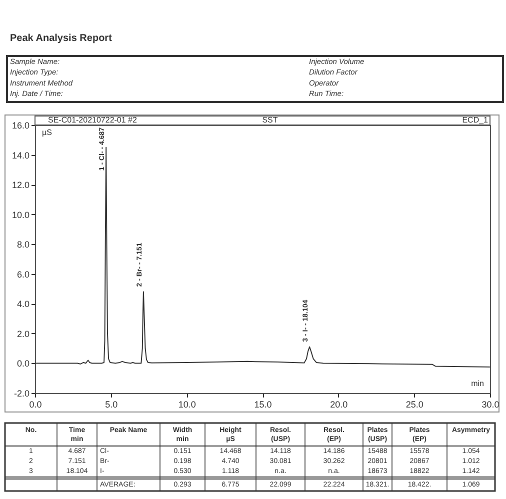 This screenshot has height=499, width=506. What do you see at coordinates (23, 333) in the screenshot?
I see `y-tick-label: 2.0` at bounding box center [23, 333].